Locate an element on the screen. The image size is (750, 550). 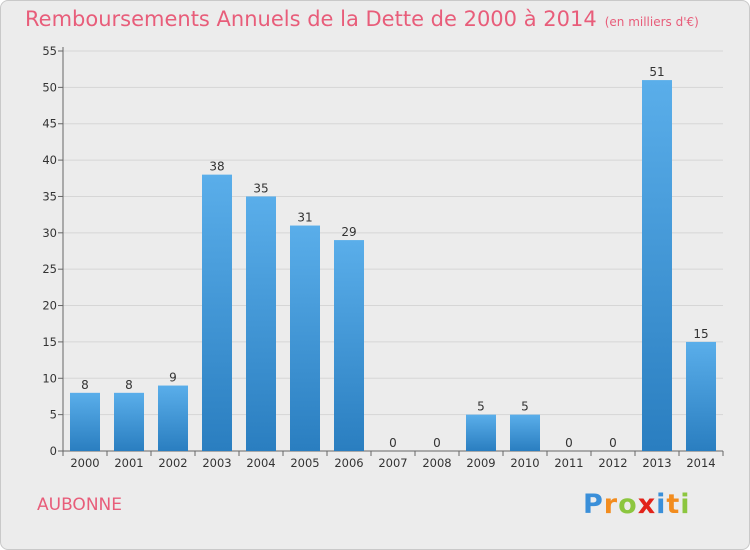
x-tick-label: 2000 is located at coordinates (84, 463).